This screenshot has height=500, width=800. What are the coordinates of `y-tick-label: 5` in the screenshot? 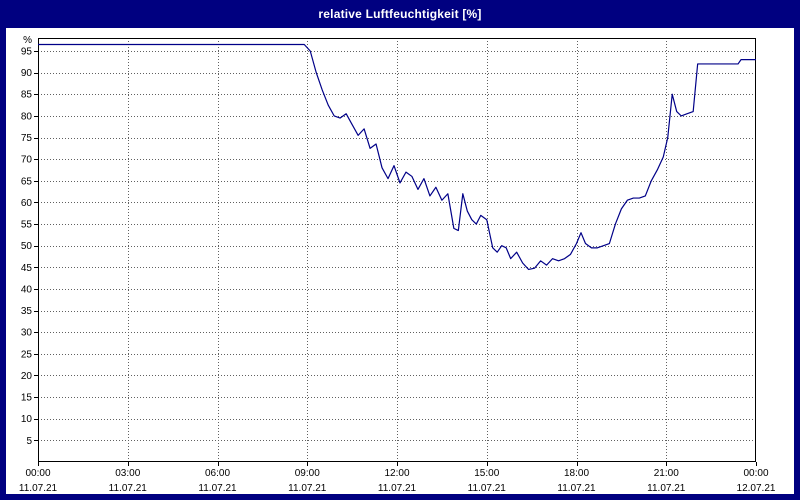 It's located at (29, 441).